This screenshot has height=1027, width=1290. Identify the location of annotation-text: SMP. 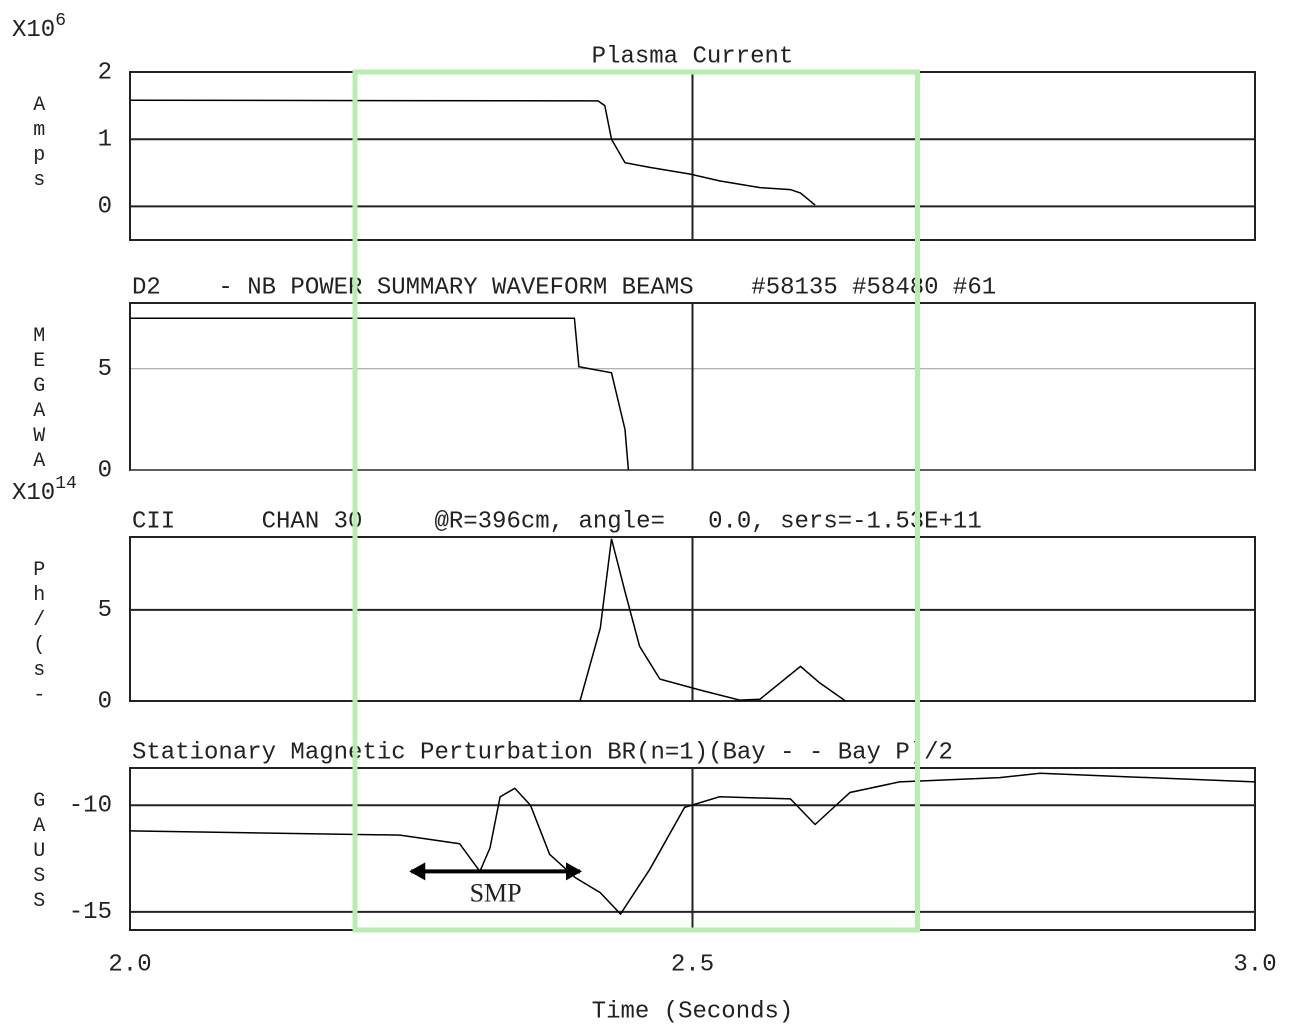
(496, 892).